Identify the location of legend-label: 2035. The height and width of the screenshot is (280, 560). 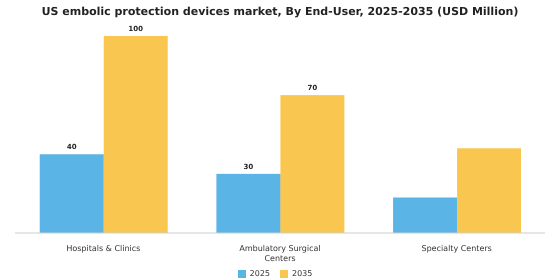
(302, 273).